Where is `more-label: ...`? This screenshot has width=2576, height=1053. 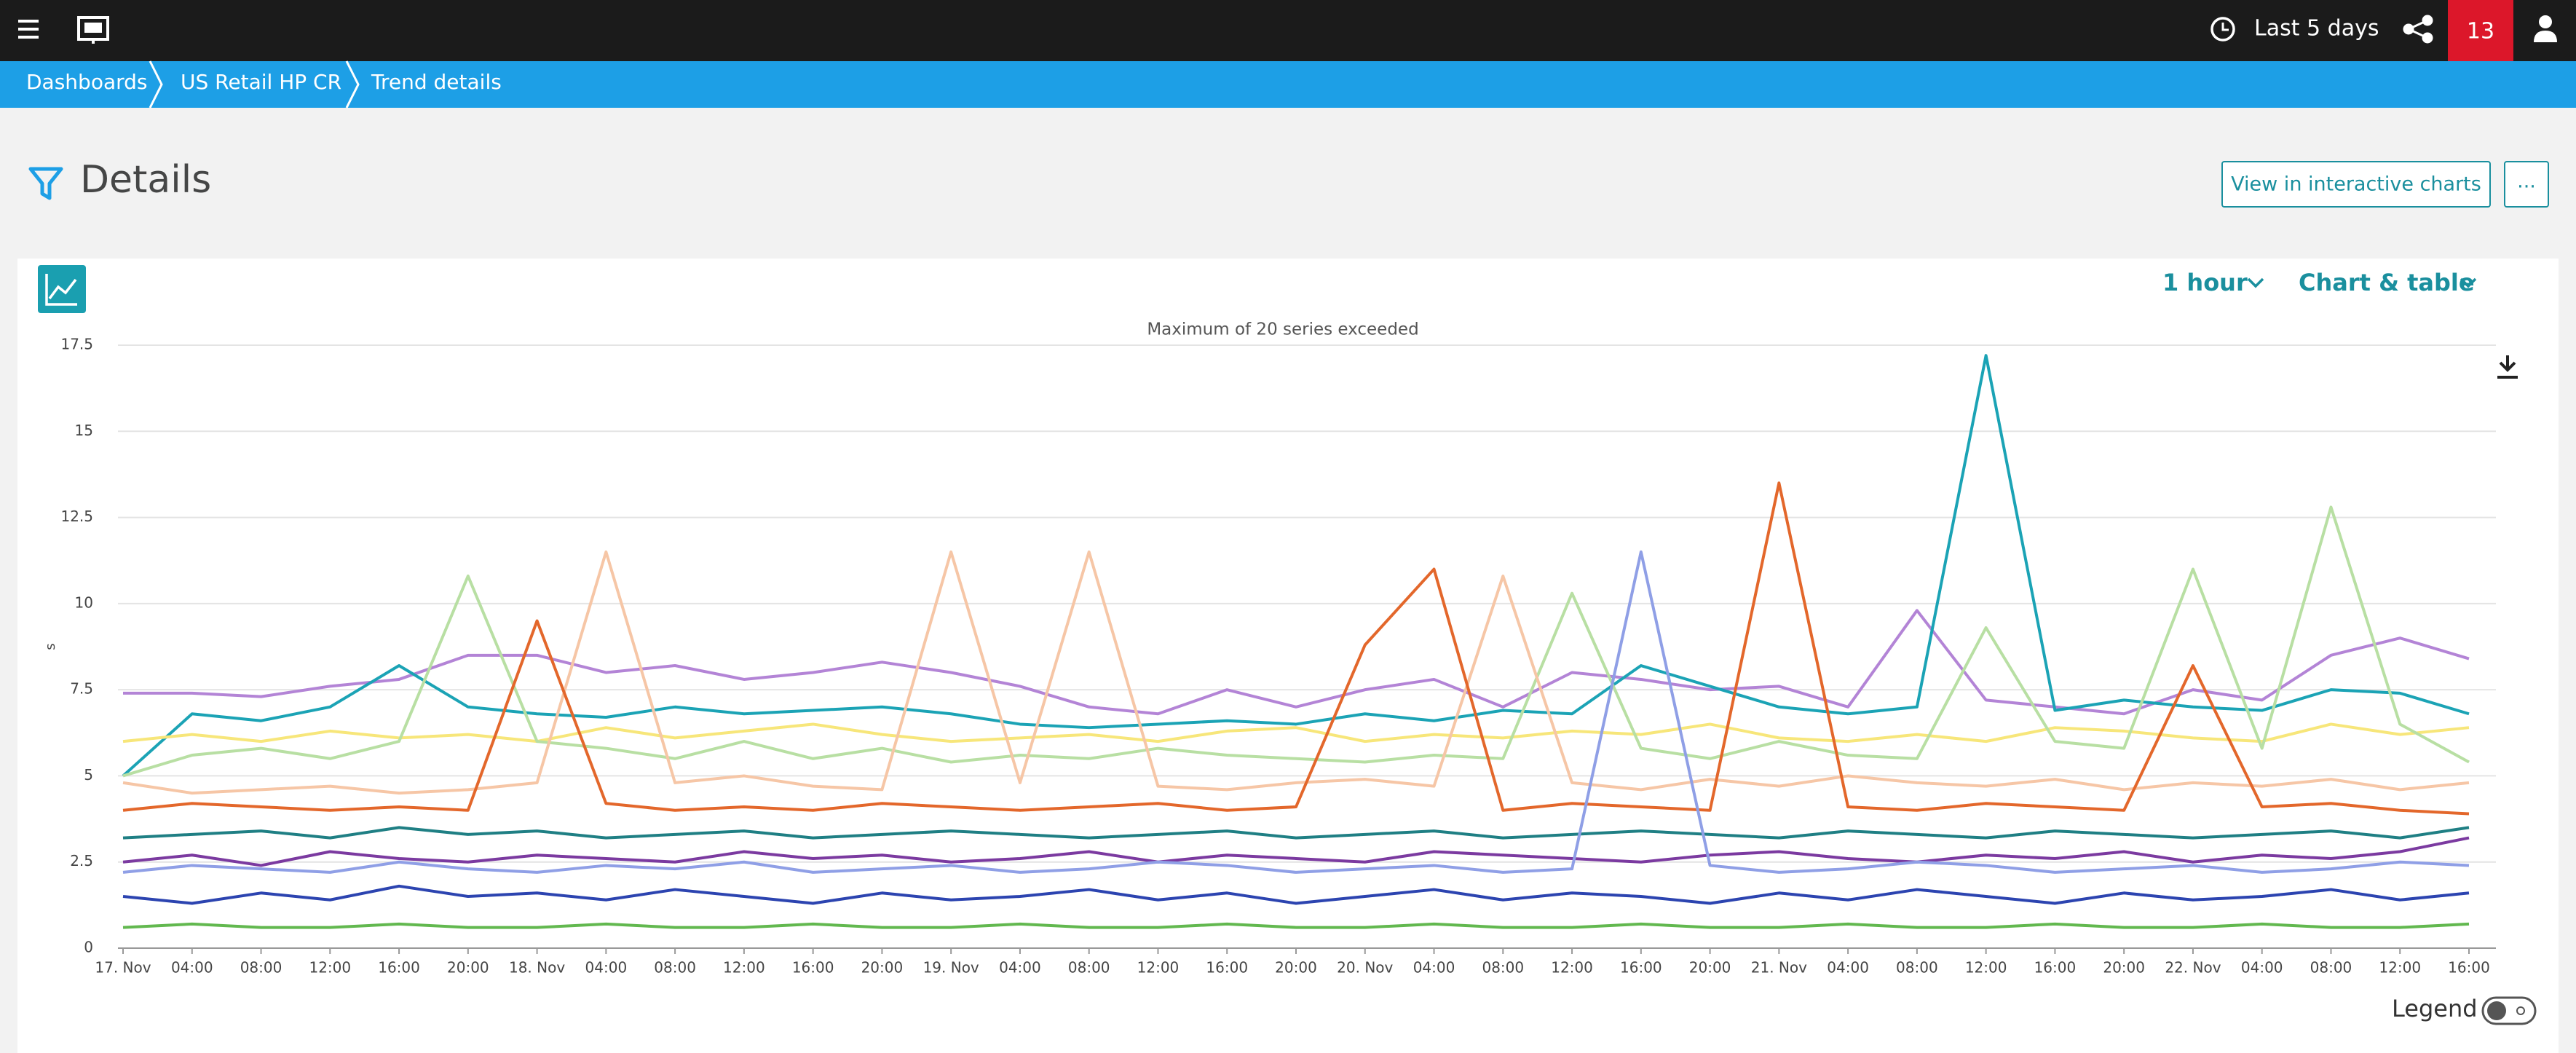 more-label: ... is located at coordinates (2527, 181).